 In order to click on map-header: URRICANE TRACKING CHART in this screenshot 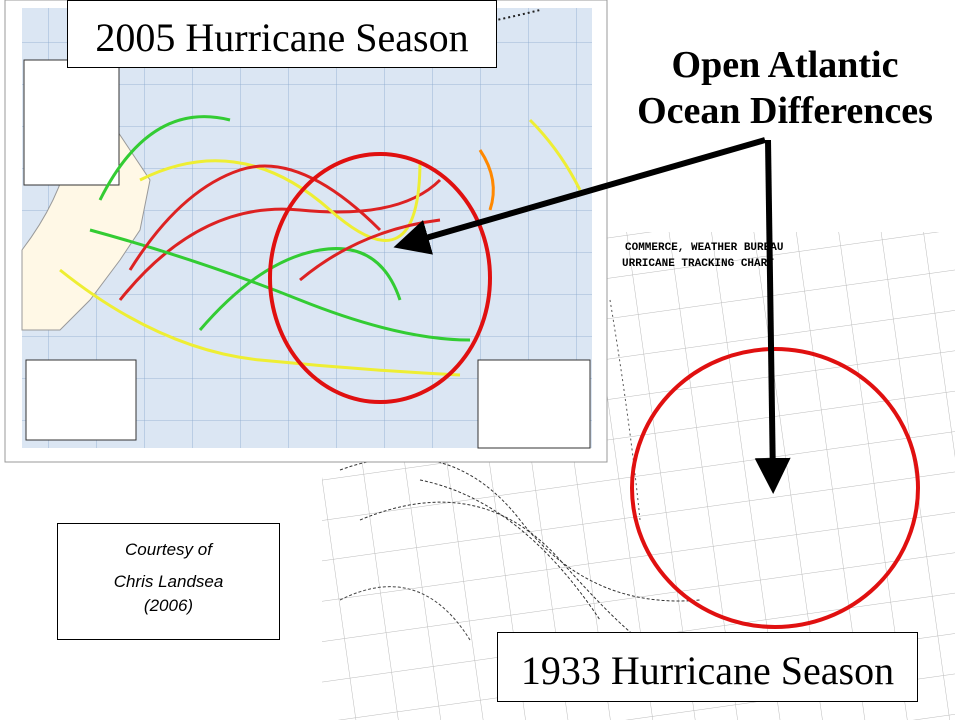, I will do `click(698, 264)`.